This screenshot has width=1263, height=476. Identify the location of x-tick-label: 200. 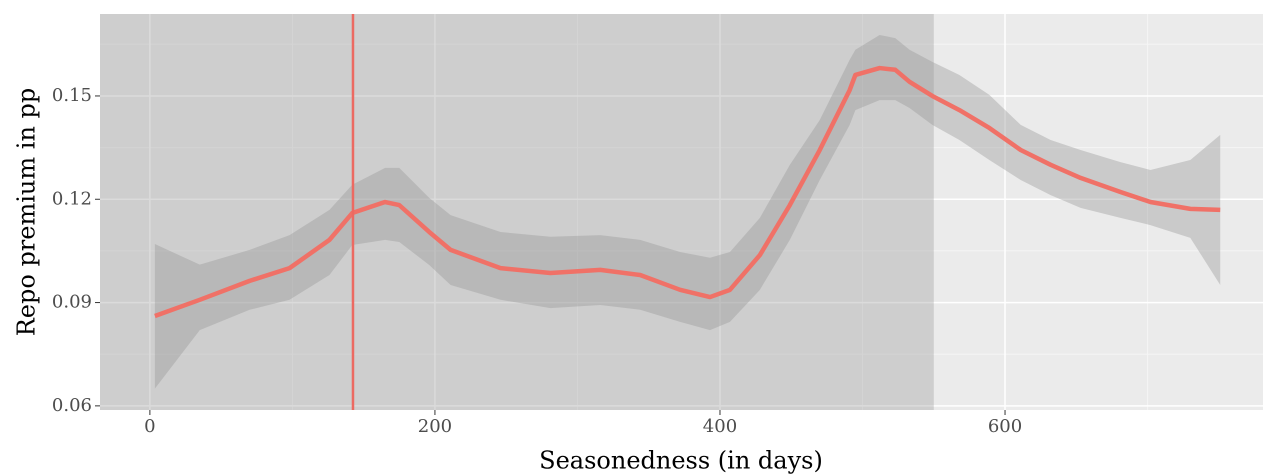
(435, 426).